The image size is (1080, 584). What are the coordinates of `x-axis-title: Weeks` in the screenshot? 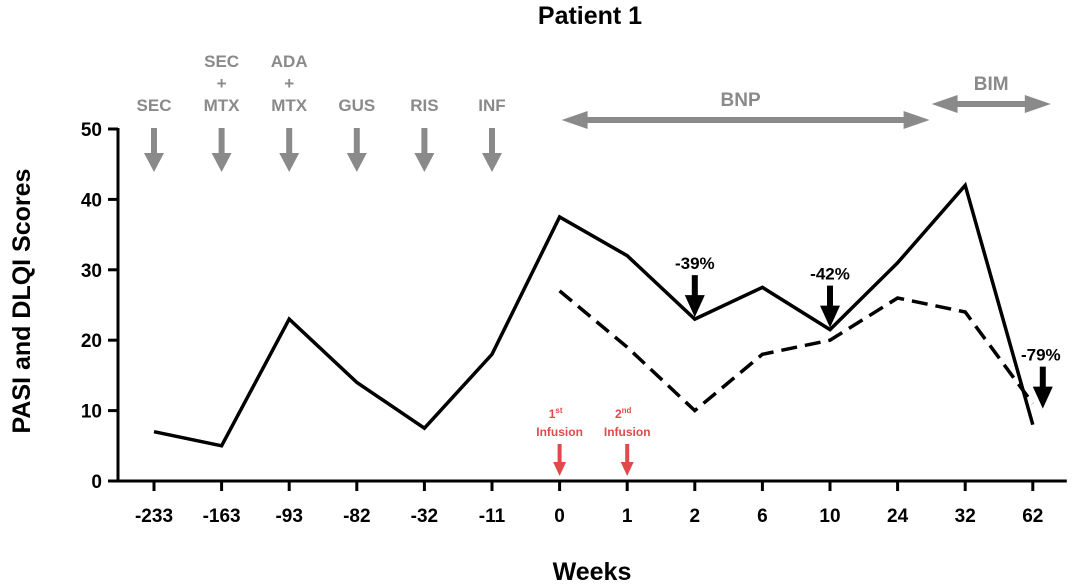 It's located at (592, 571).